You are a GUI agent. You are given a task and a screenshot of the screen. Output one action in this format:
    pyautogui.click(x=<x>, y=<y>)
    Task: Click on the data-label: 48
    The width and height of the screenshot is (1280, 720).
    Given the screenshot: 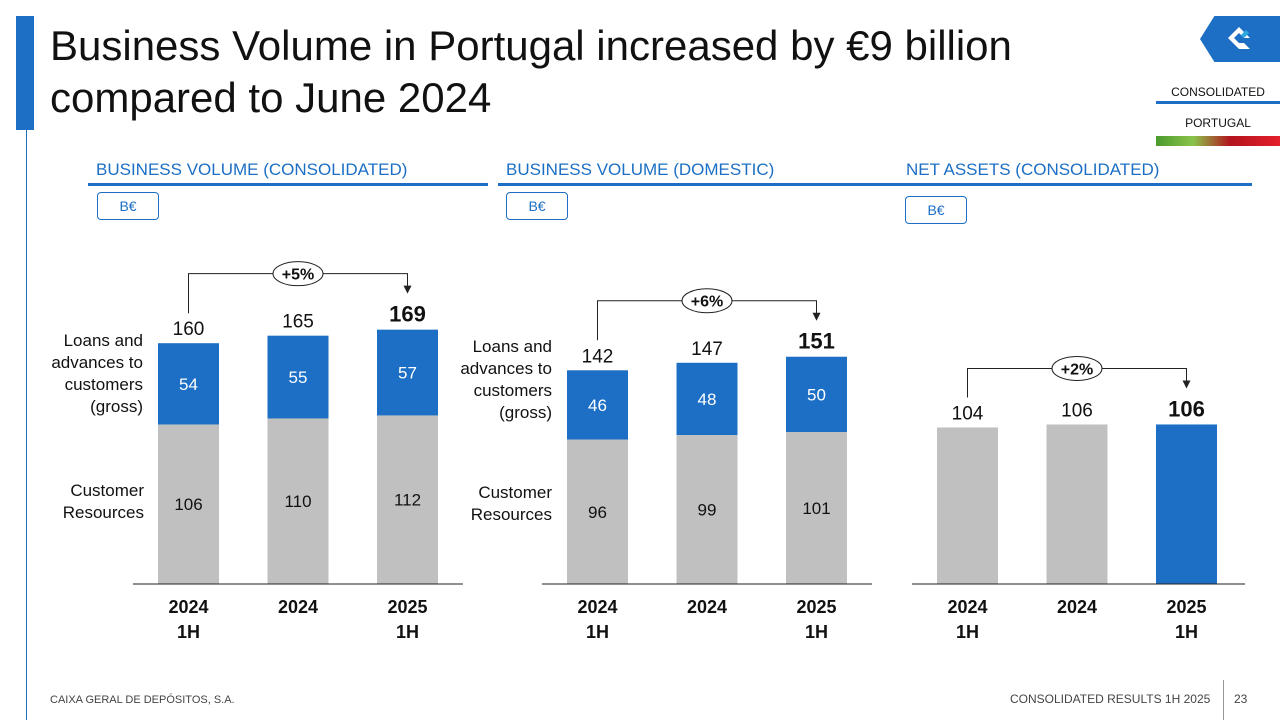 What is the action you would take?
    pyautogui.click(x=707, y=399)
    